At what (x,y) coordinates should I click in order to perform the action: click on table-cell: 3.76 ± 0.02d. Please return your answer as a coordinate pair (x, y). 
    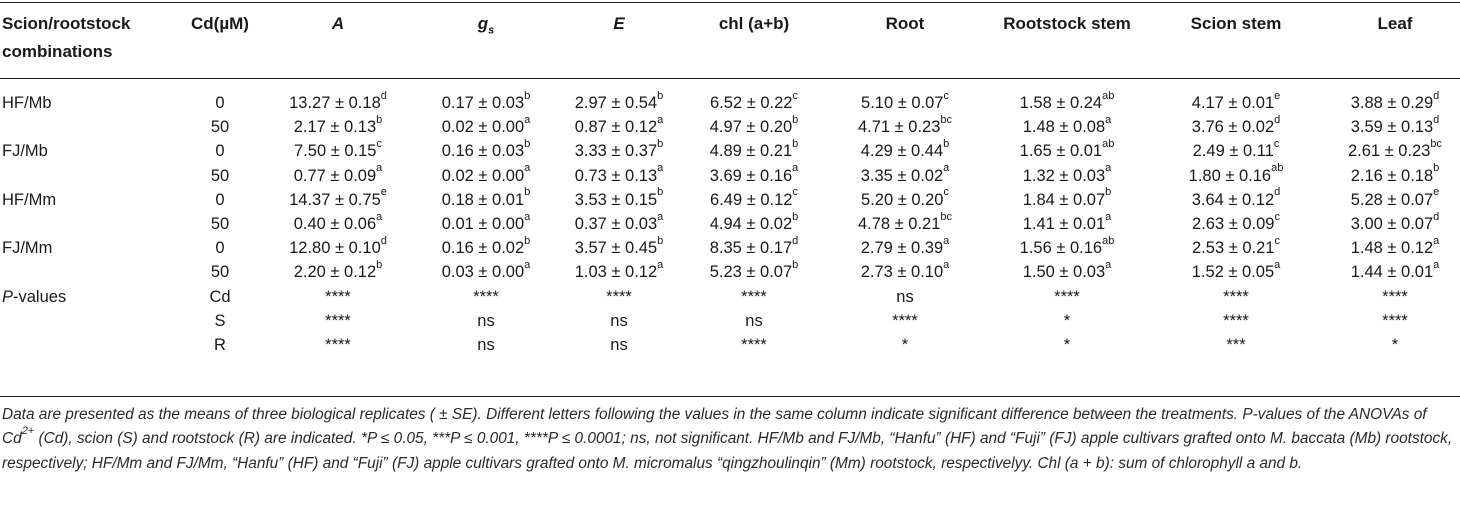
    Looking at the image, I should click on (1236, 125).